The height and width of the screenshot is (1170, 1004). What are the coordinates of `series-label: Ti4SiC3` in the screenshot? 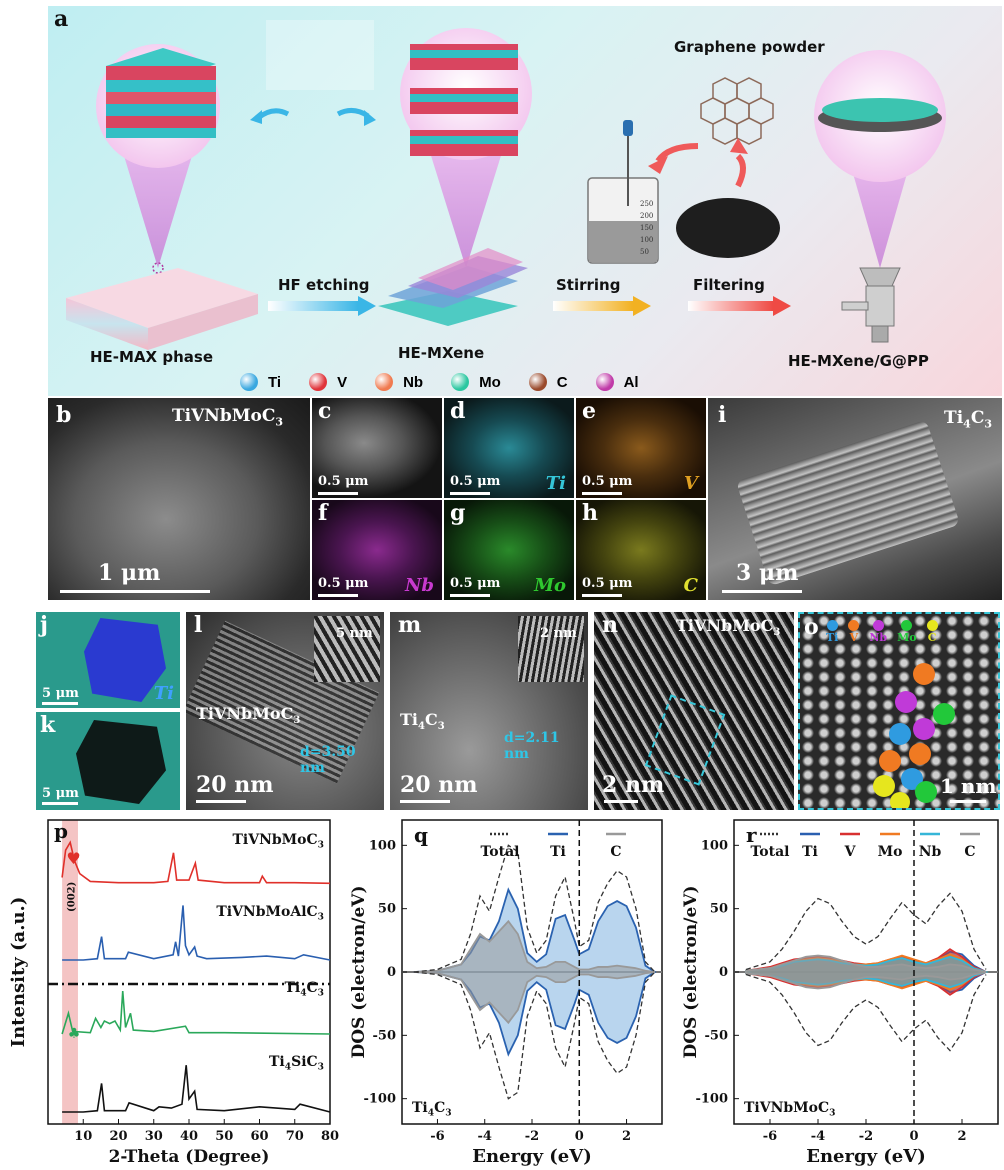 It's located at (296, 1063).